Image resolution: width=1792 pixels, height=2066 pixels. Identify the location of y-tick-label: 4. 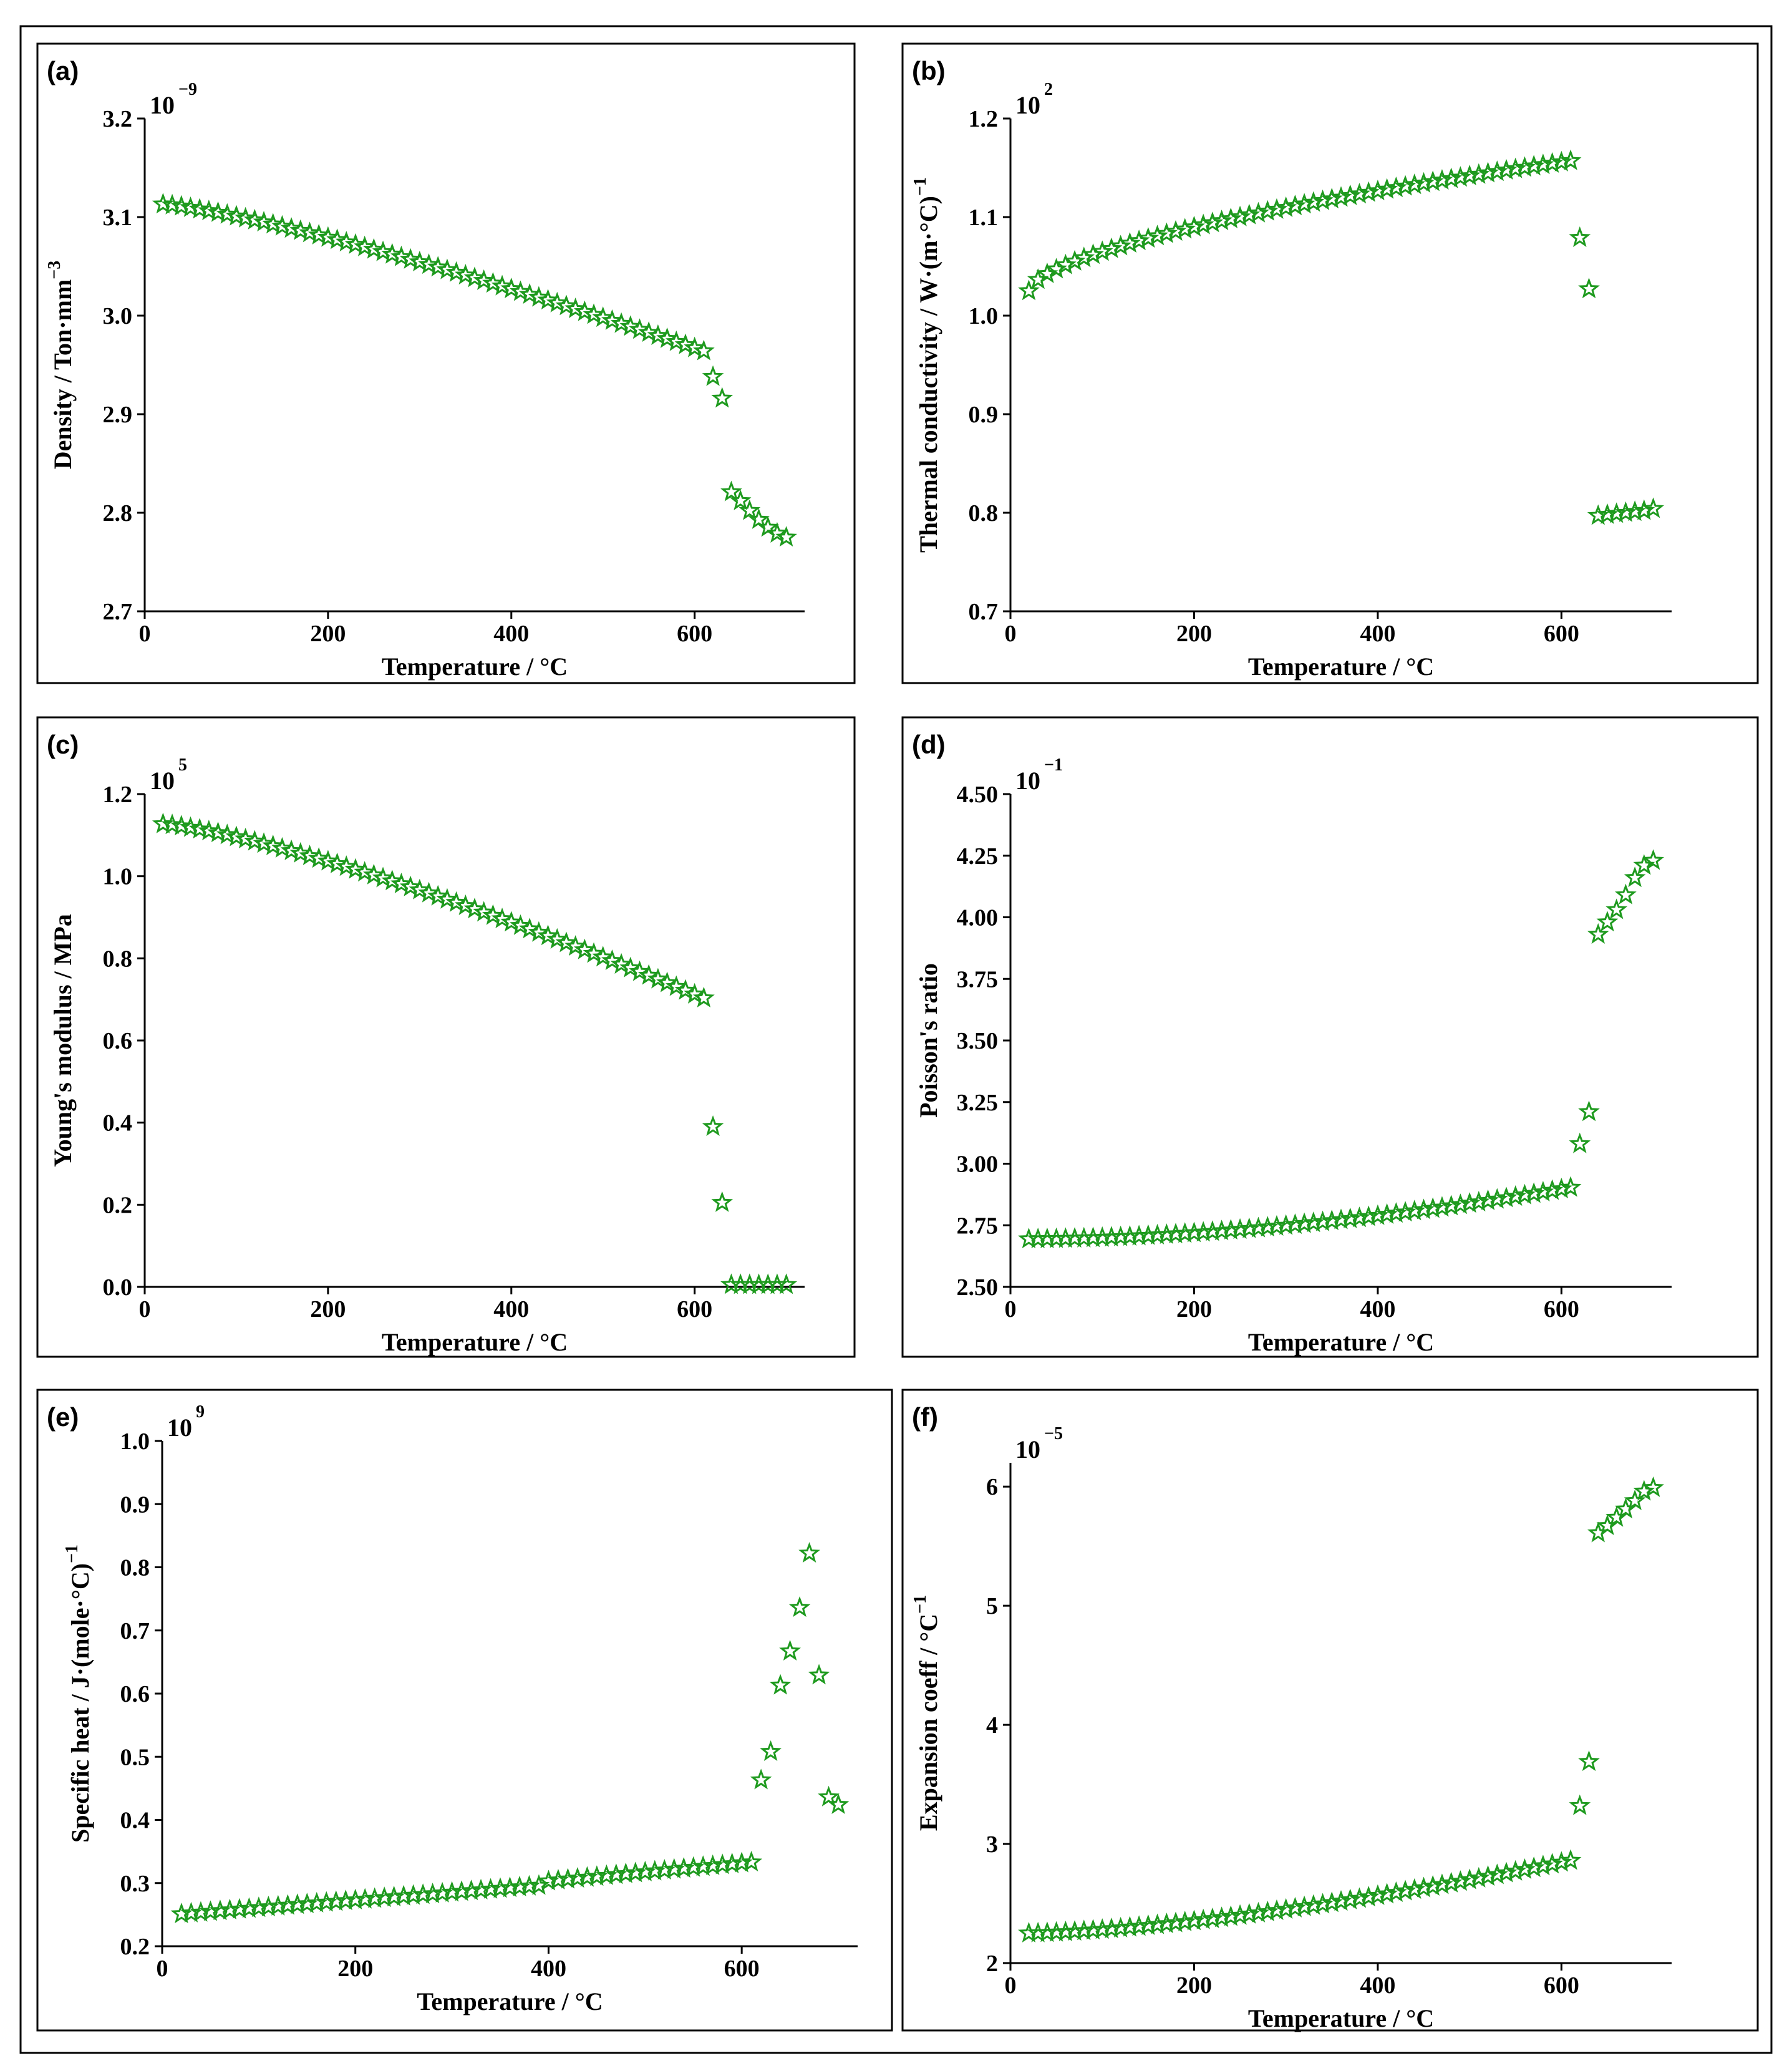
(992, 1726).